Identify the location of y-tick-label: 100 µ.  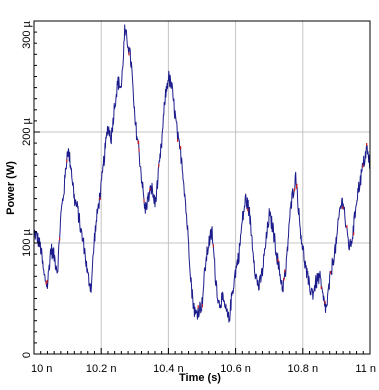
(27, 242).